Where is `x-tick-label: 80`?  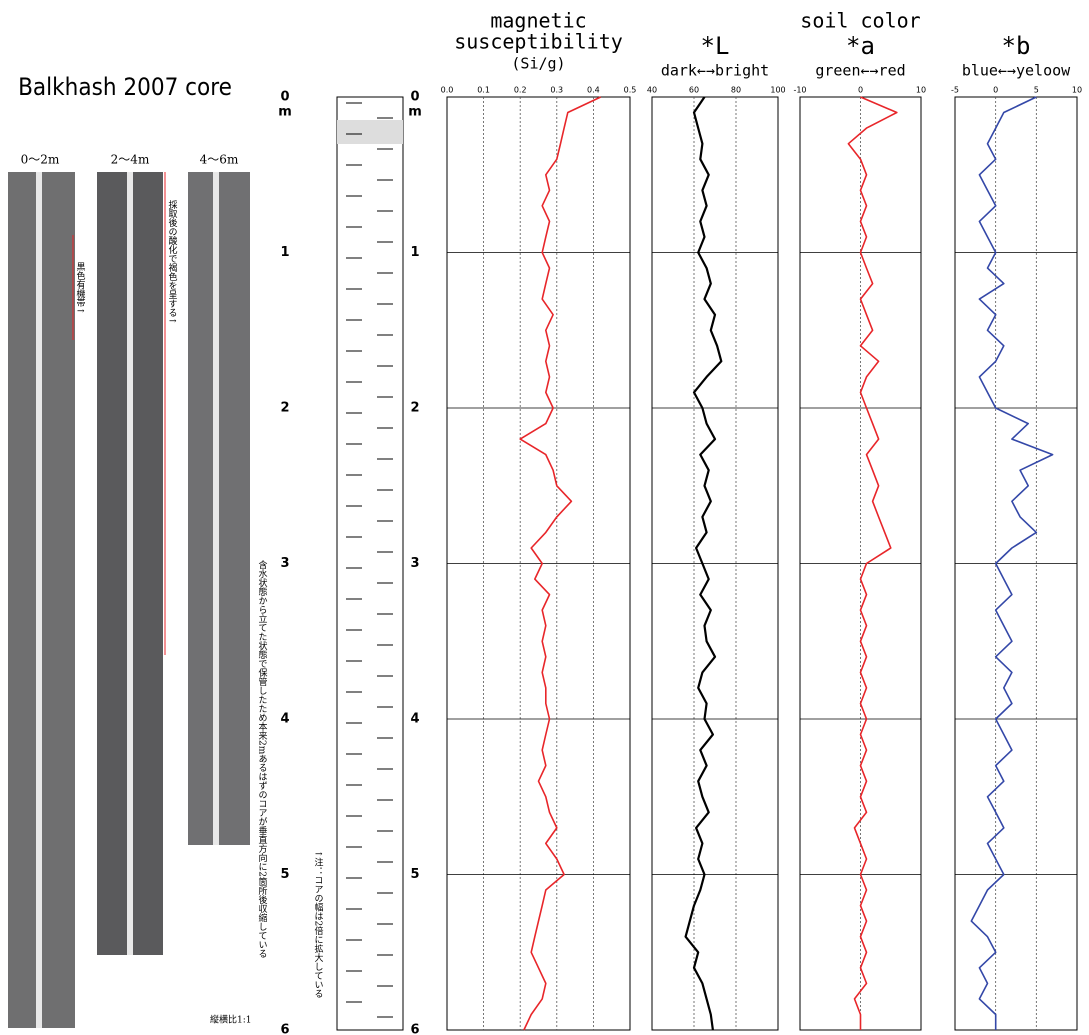 x-tick-label: 80 is located at coordinates (736, 90).